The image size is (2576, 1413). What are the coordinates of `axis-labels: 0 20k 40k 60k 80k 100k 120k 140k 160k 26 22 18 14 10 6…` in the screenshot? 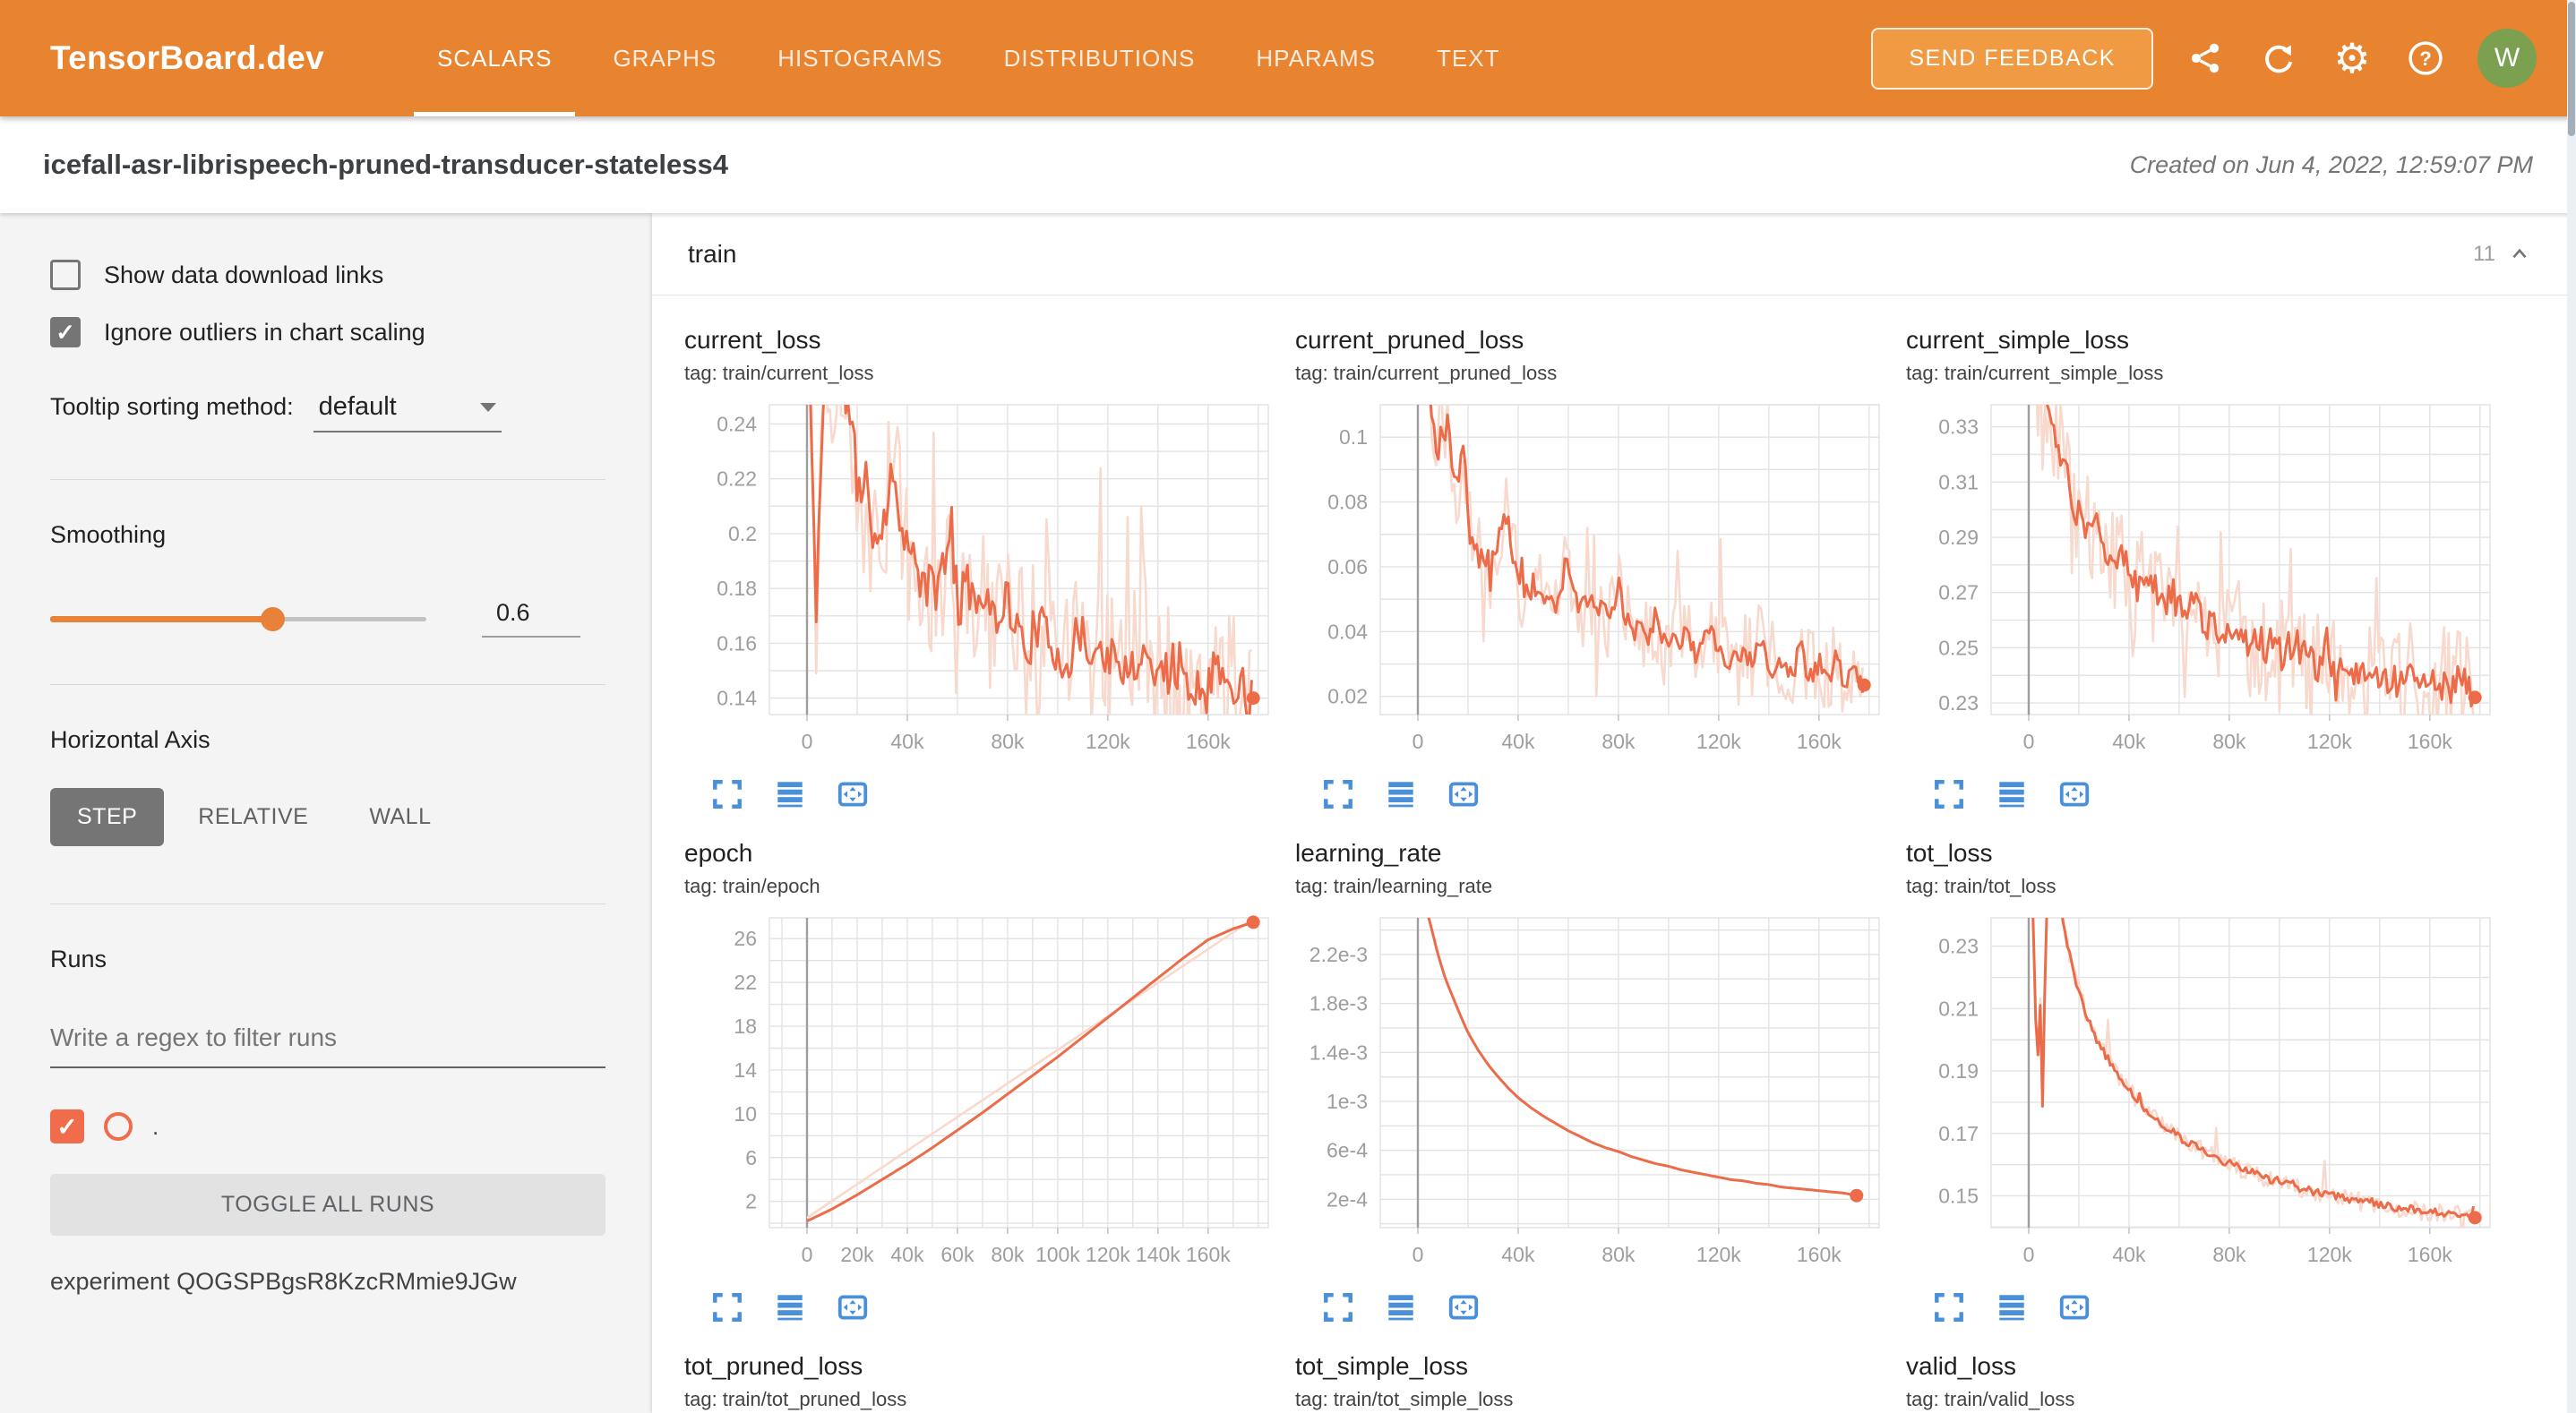 It's located at (982, 1097).